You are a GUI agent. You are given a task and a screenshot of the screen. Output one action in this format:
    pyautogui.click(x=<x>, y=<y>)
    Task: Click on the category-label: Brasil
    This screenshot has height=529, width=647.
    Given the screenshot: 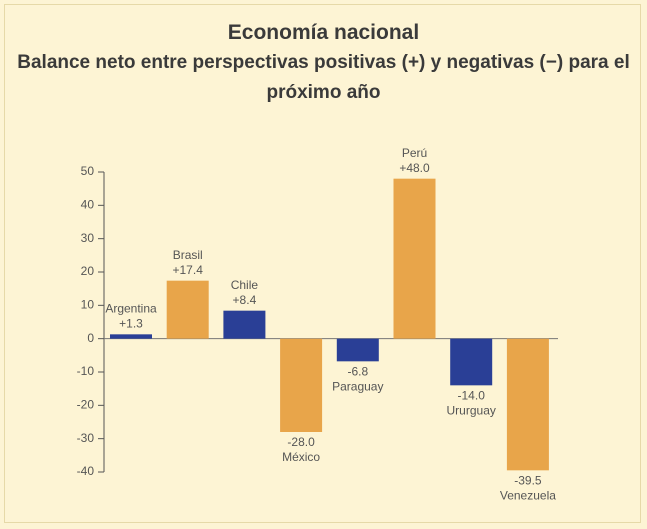 What is the action you would take?
    pyautogui.click(x=188, y=255)
    